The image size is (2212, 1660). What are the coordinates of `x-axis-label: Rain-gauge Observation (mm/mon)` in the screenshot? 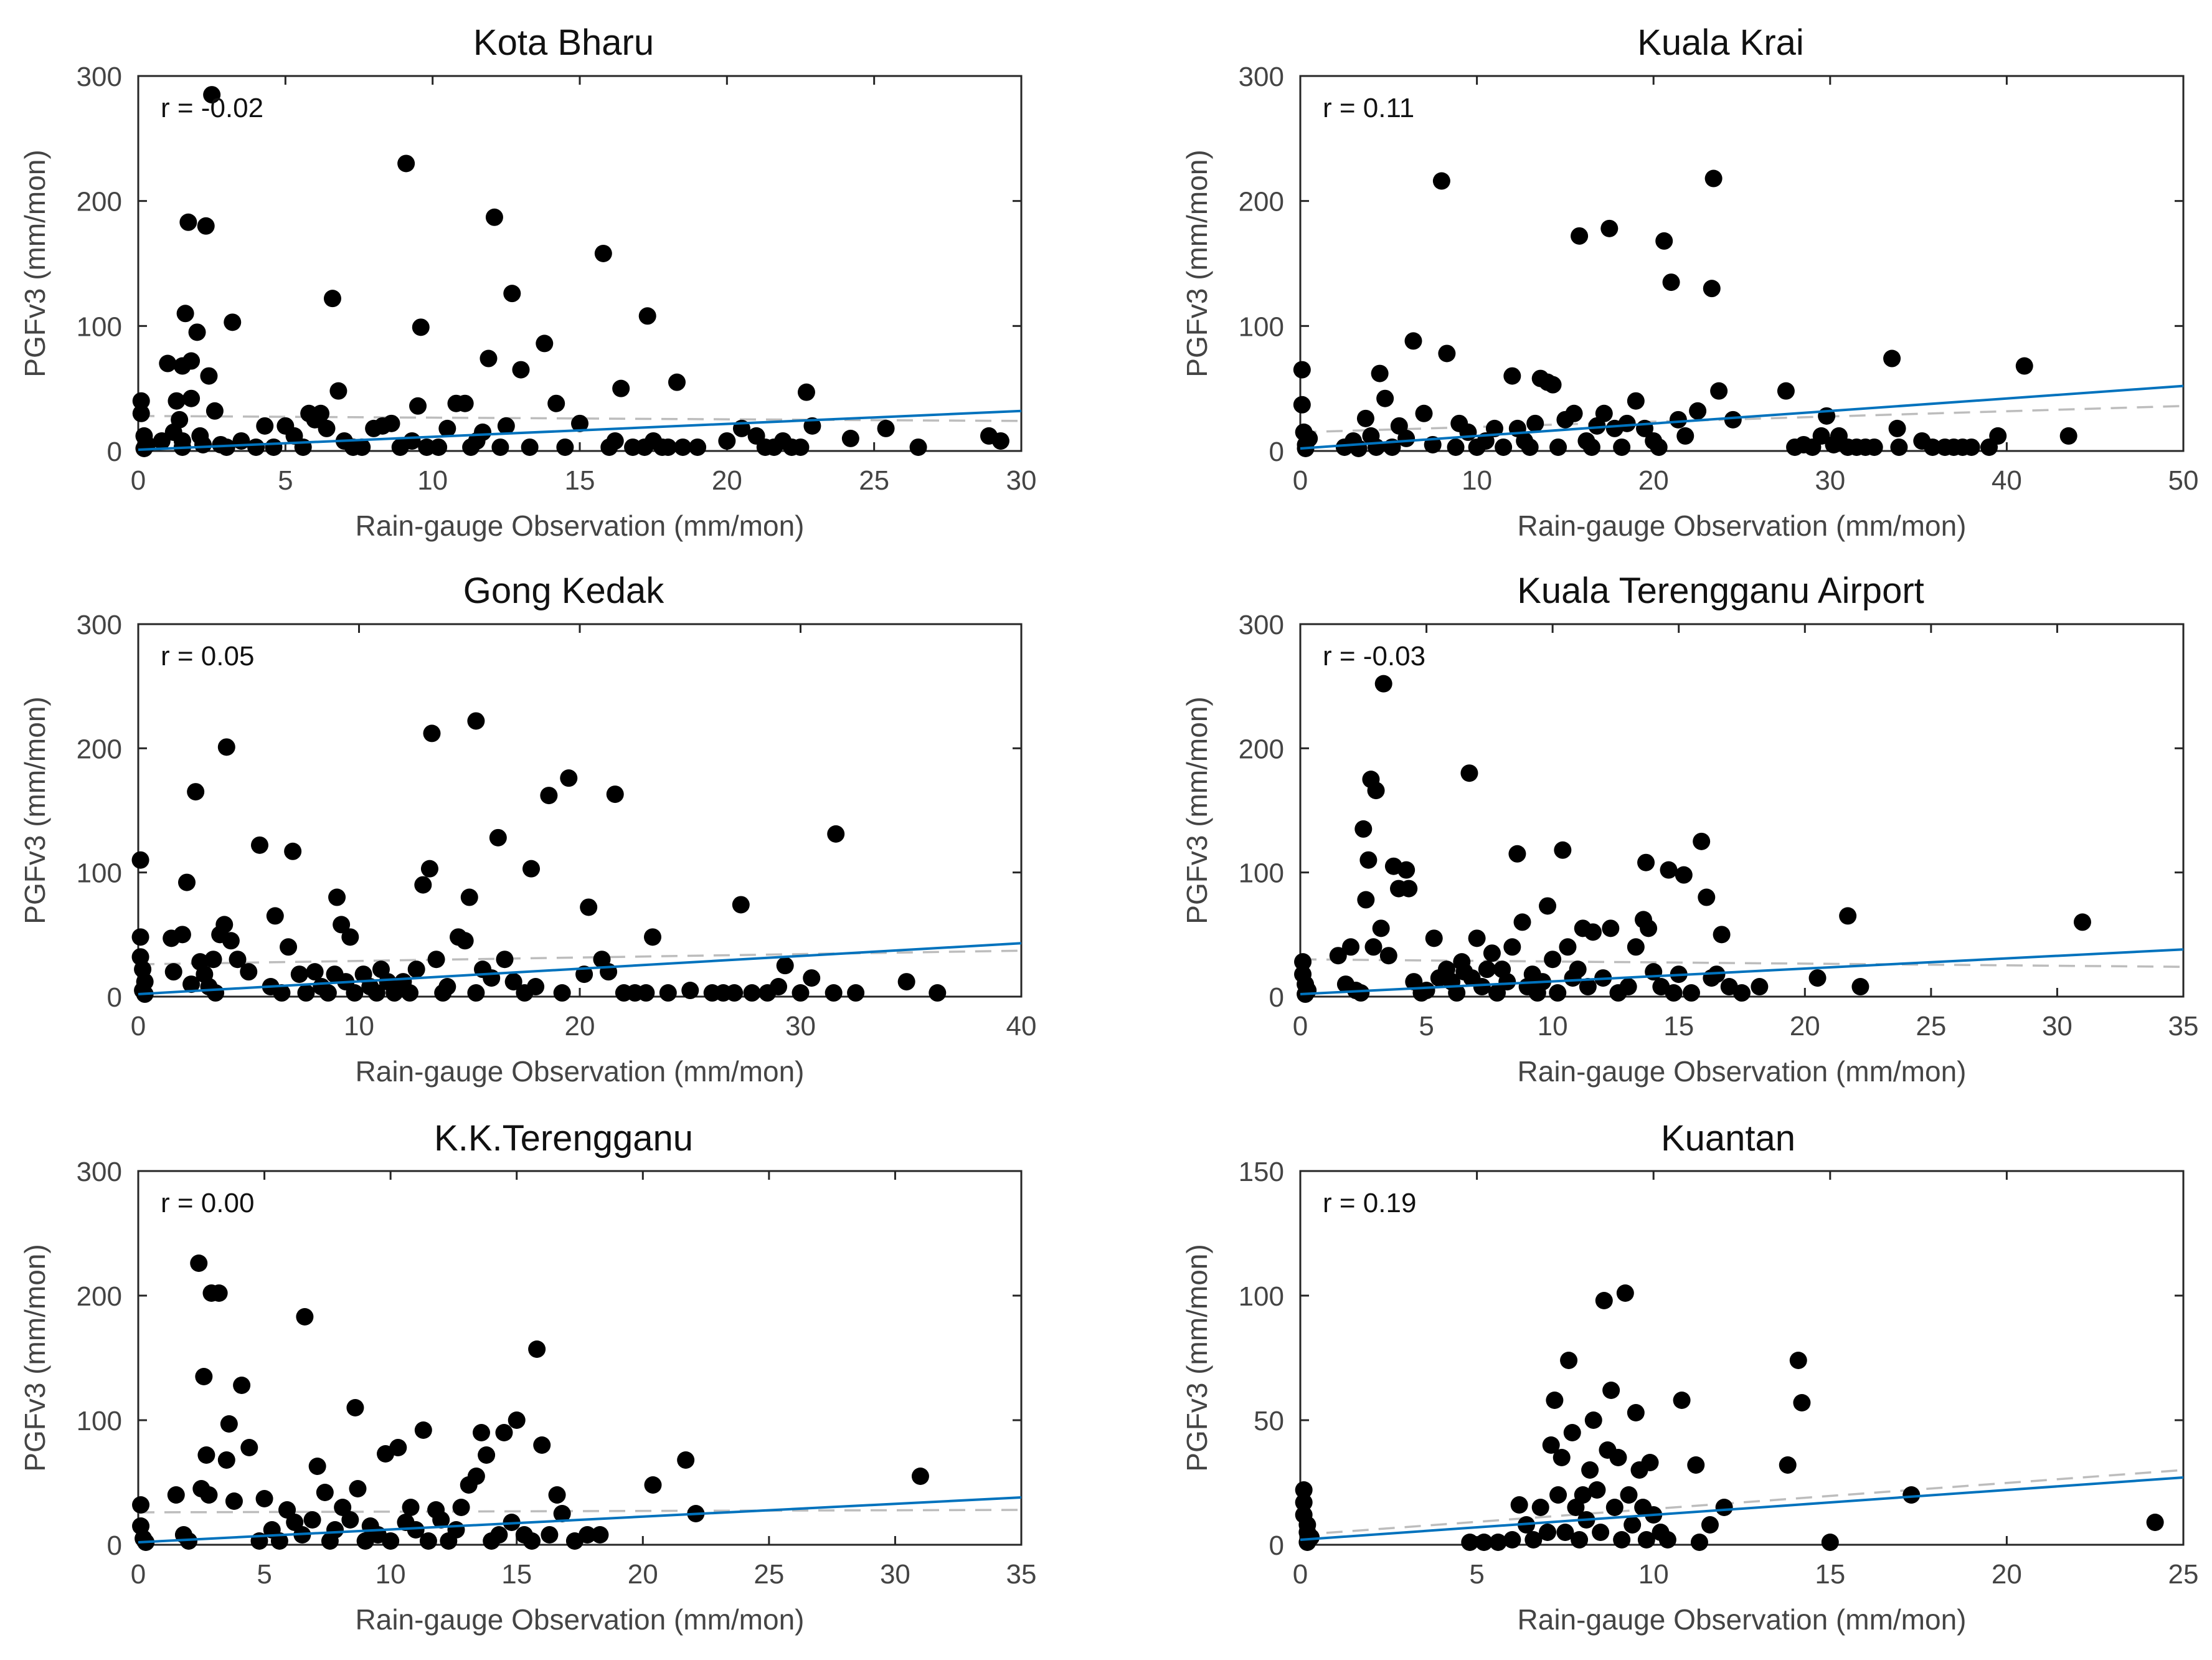 It's located at (580, 526).